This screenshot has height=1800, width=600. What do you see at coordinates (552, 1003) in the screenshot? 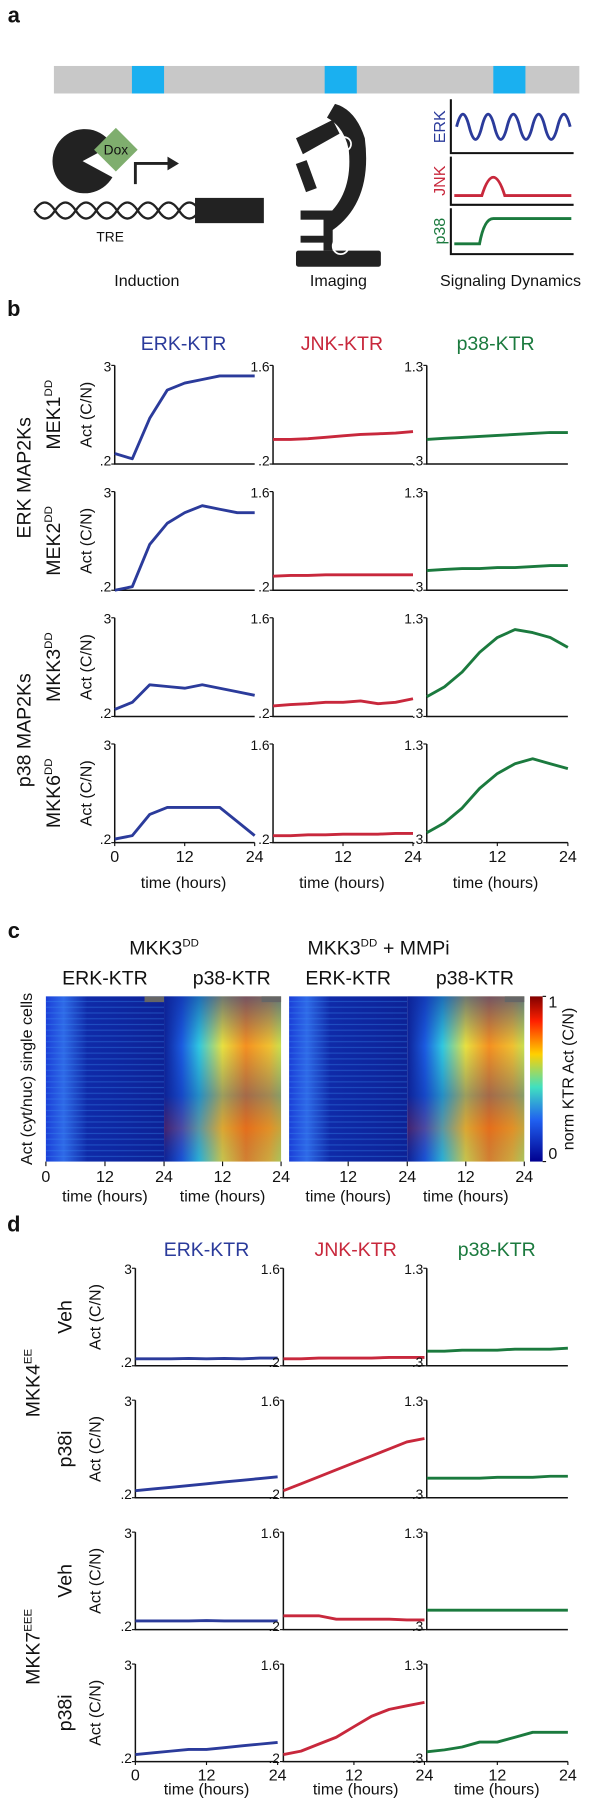
I see `colorbar-tick-label: 1` at bounding box center [552, 1003].